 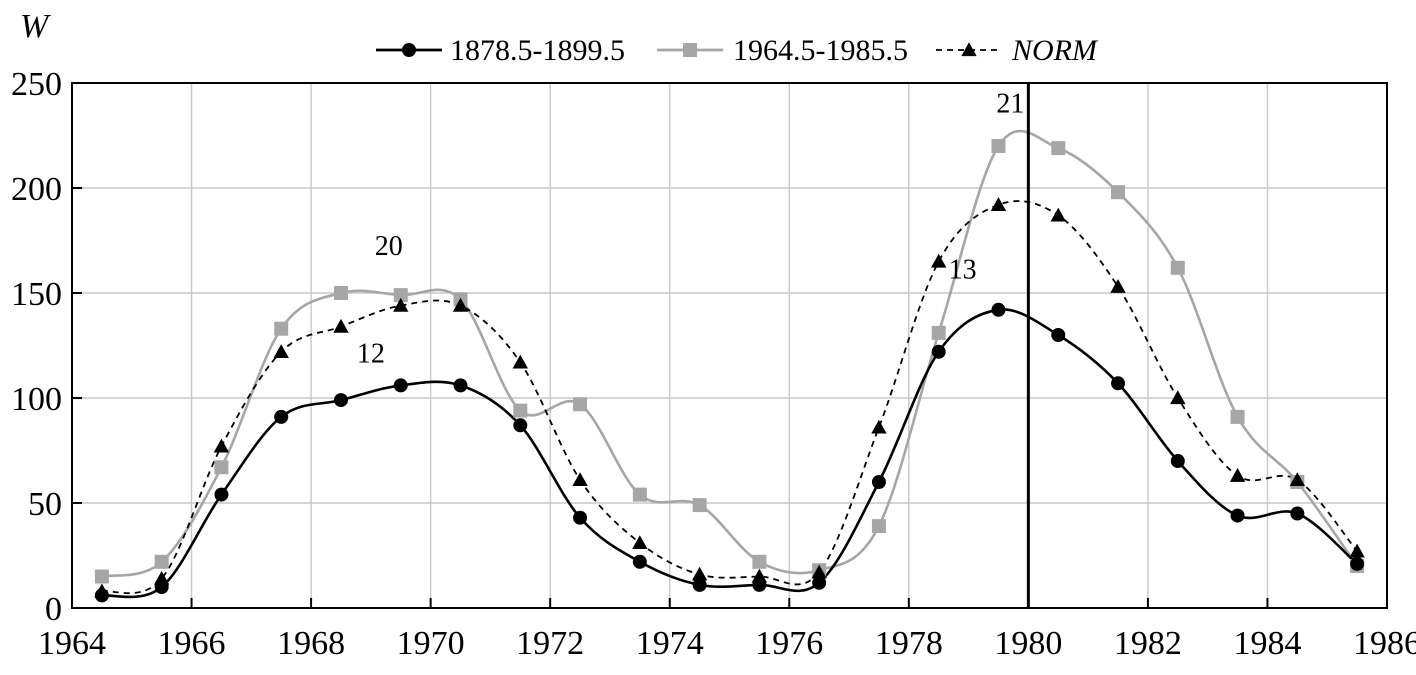 What do you see at coordinates (36, 399) in the screenshot?
I see `y-tick-label: 100` at bounding box center [36, 399].